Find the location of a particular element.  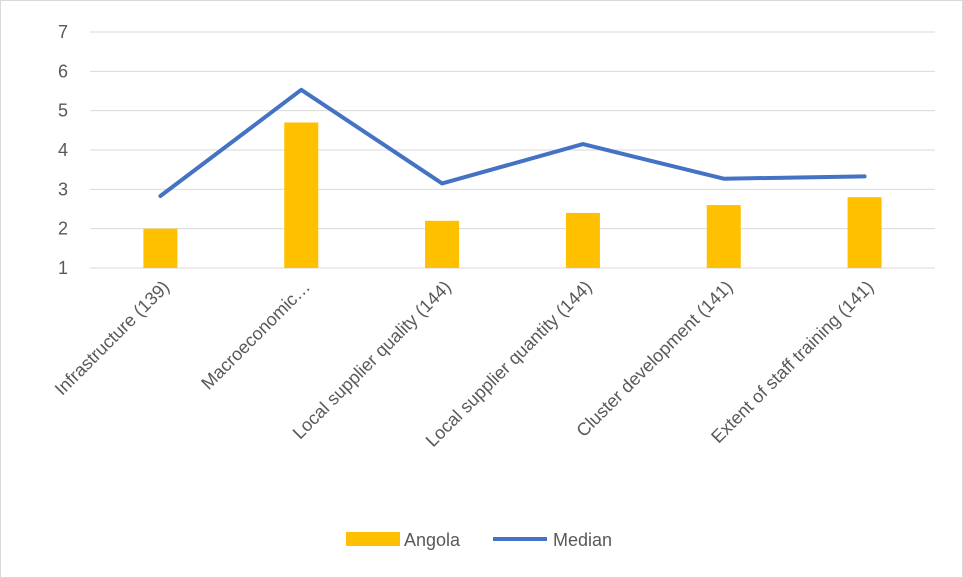

line-series is located at coordinates (512, 143).